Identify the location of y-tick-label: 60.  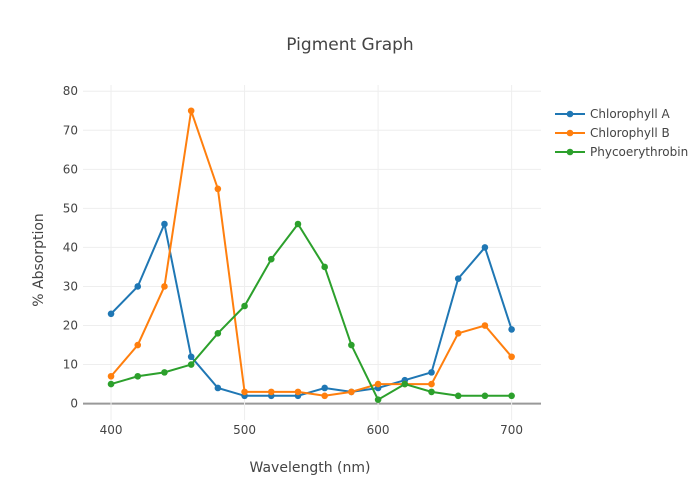
(70, 169).